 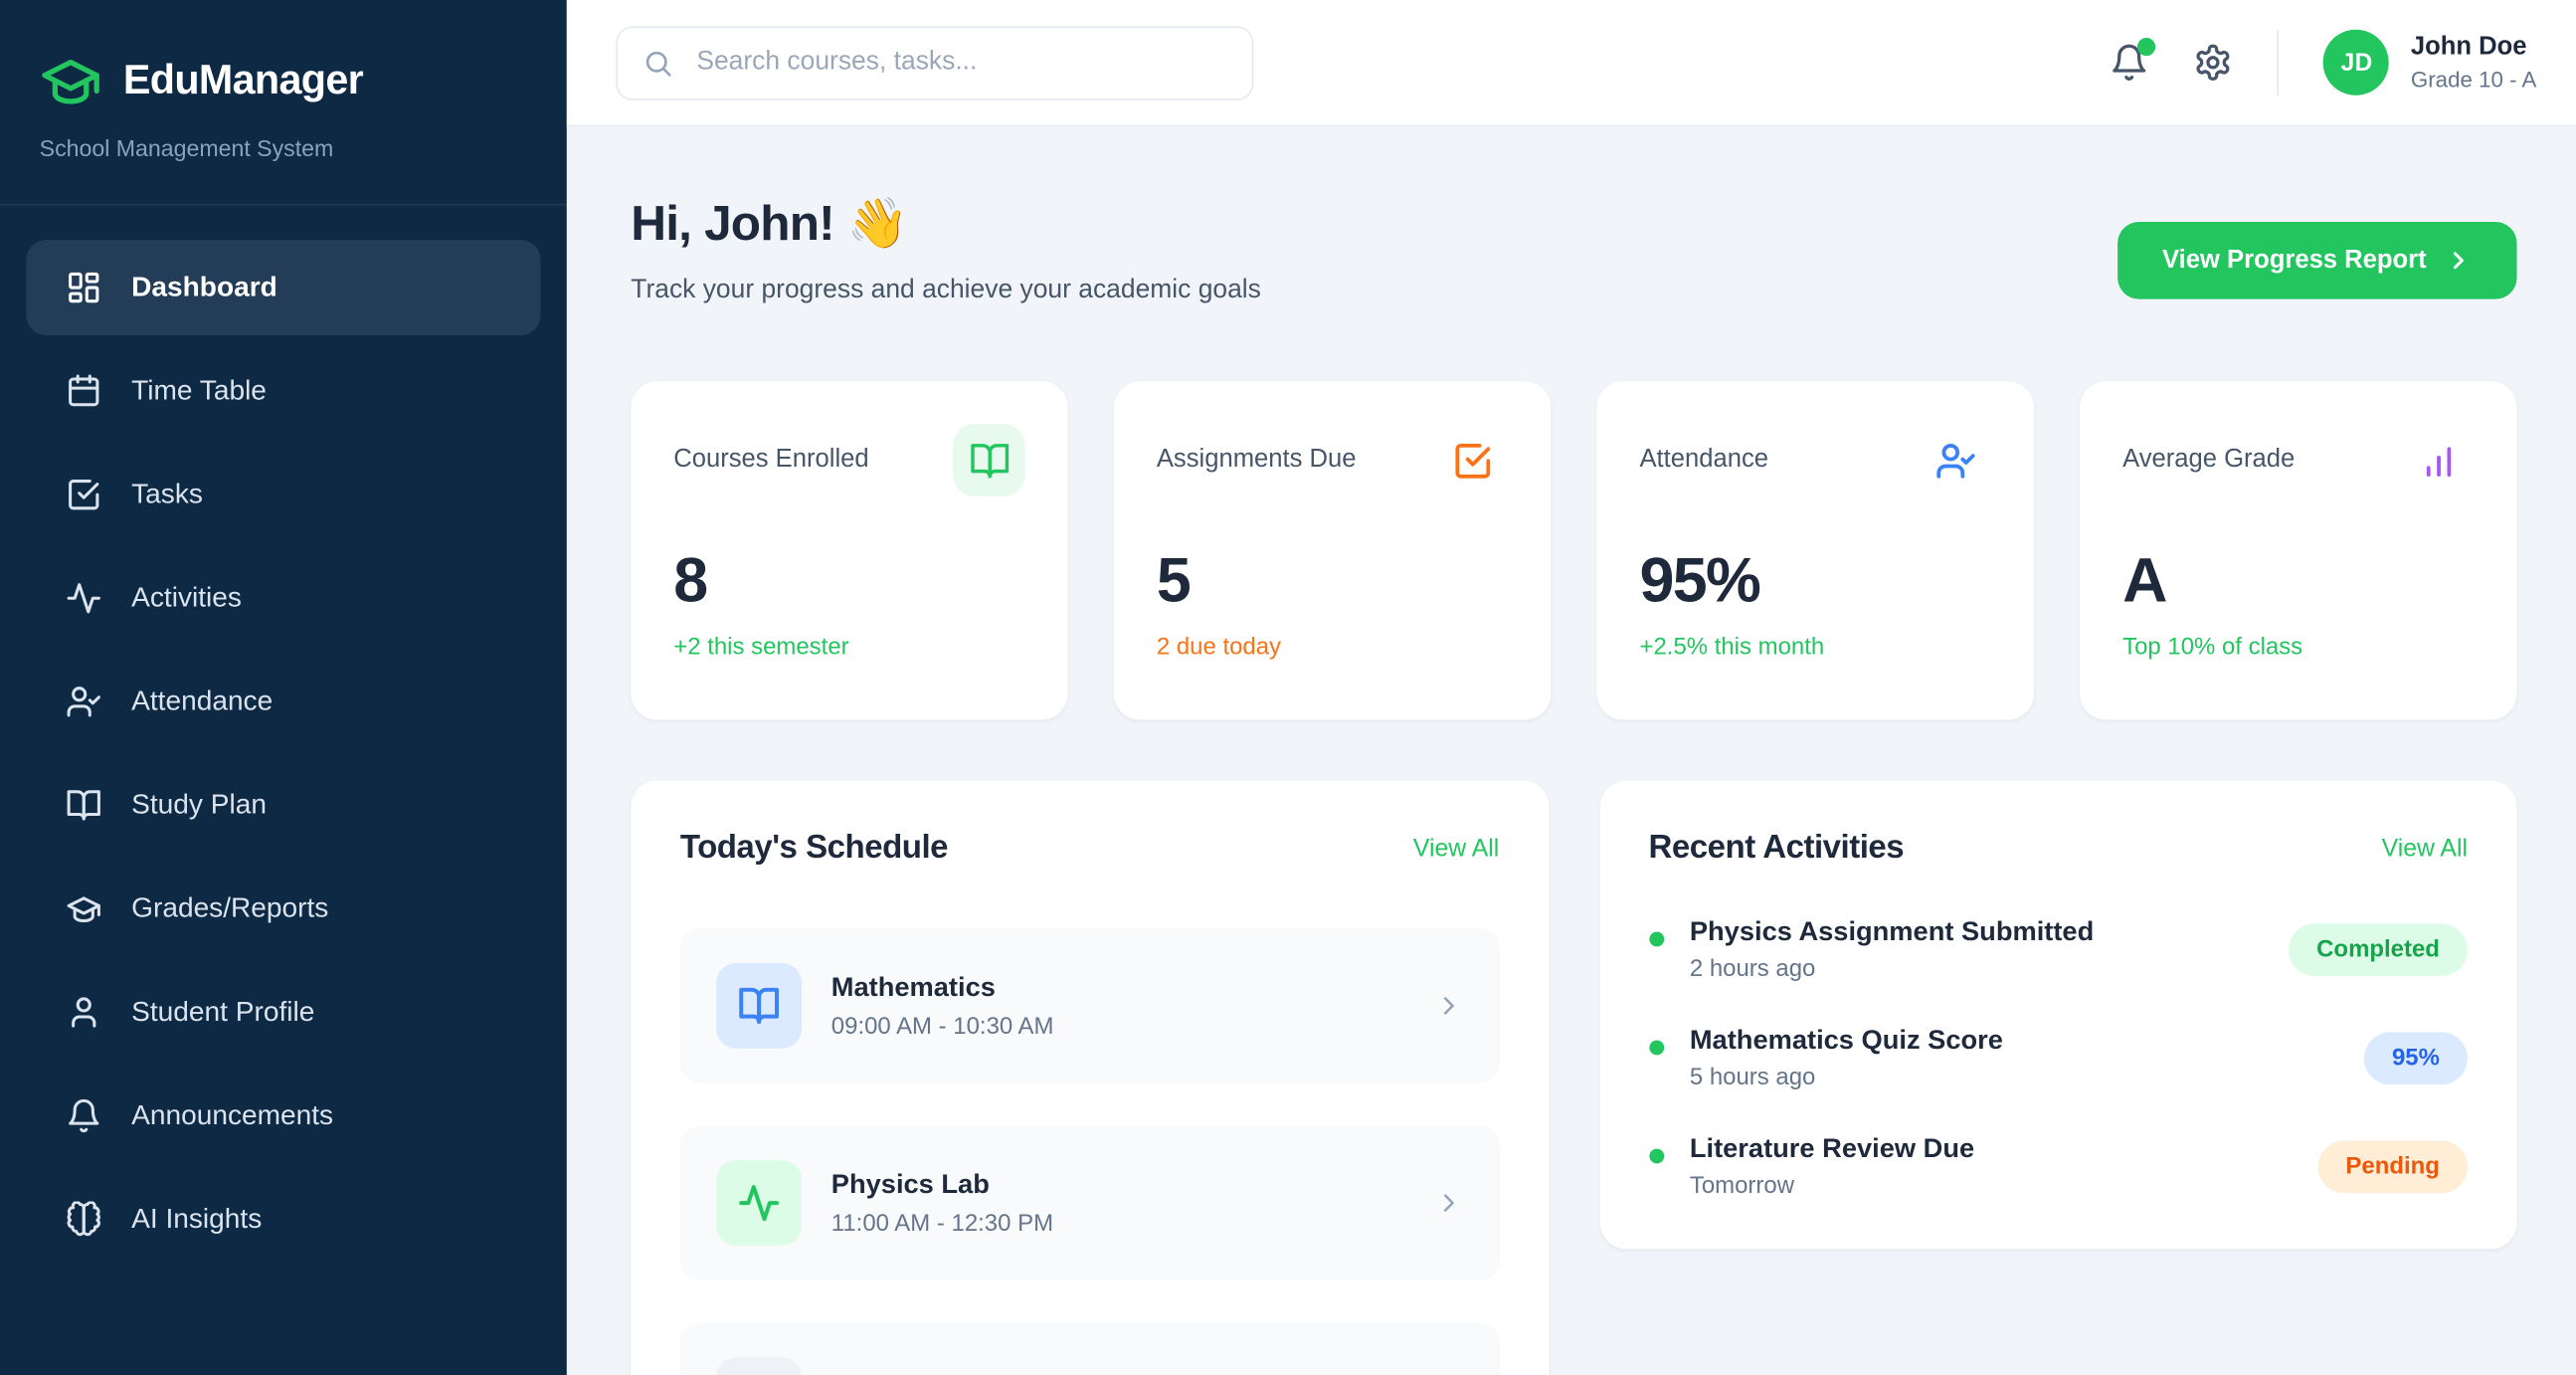 I want to click on sidebar-item-label: Student Profile, so click(x=223, y=1011).